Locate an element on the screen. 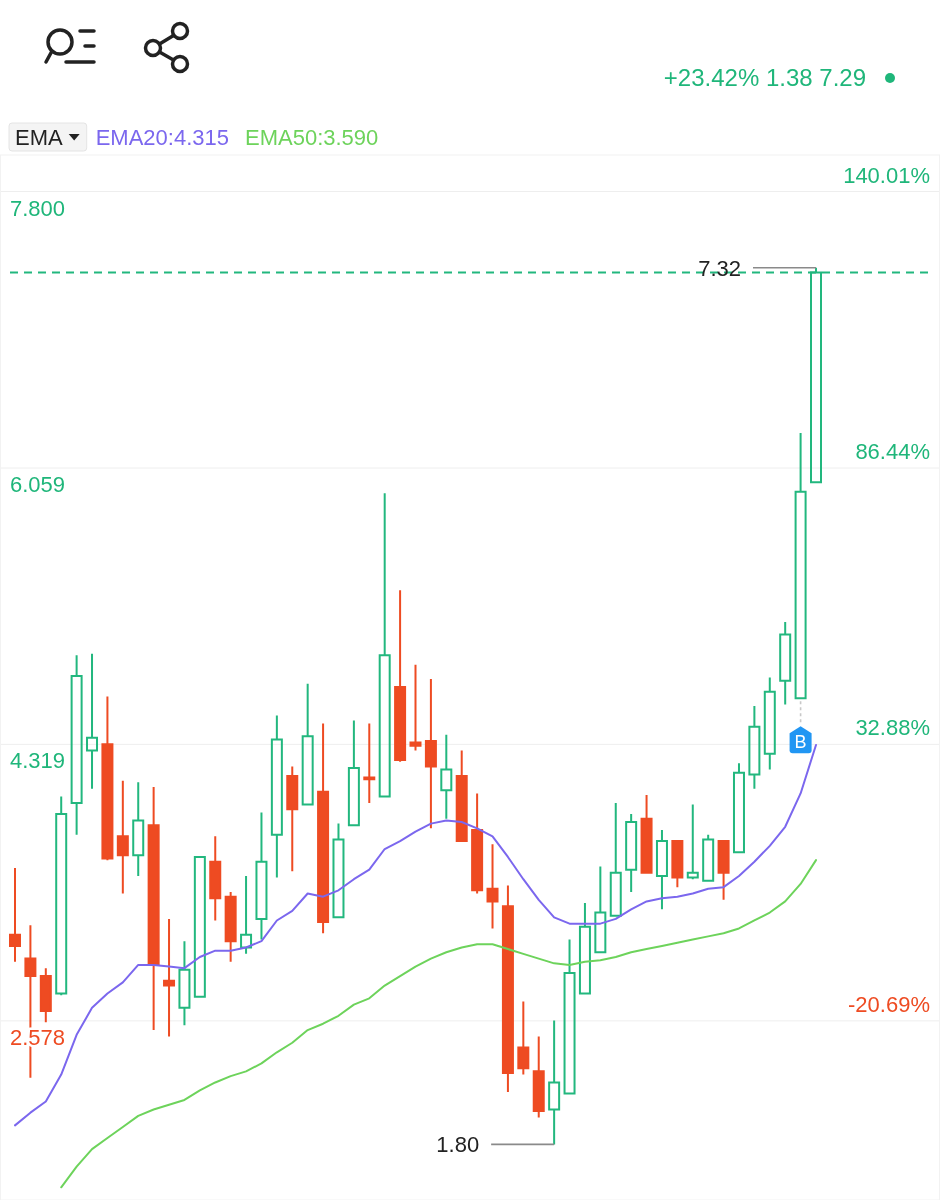  chart-subtitle: +23.42% 1.38 7.29 is located at coordinates (764, 77).